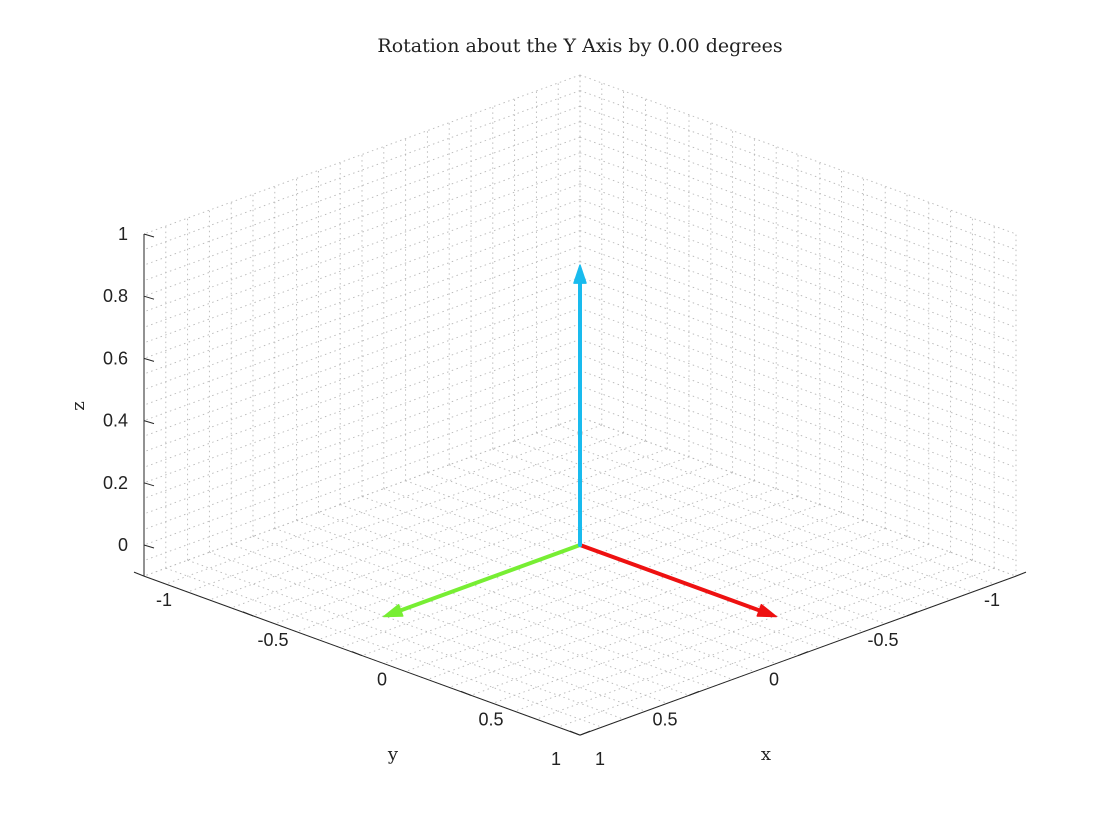  Describe the element at coordinates (774, 680) in the screenshot. I see `y-tick-label: 0` at that location.